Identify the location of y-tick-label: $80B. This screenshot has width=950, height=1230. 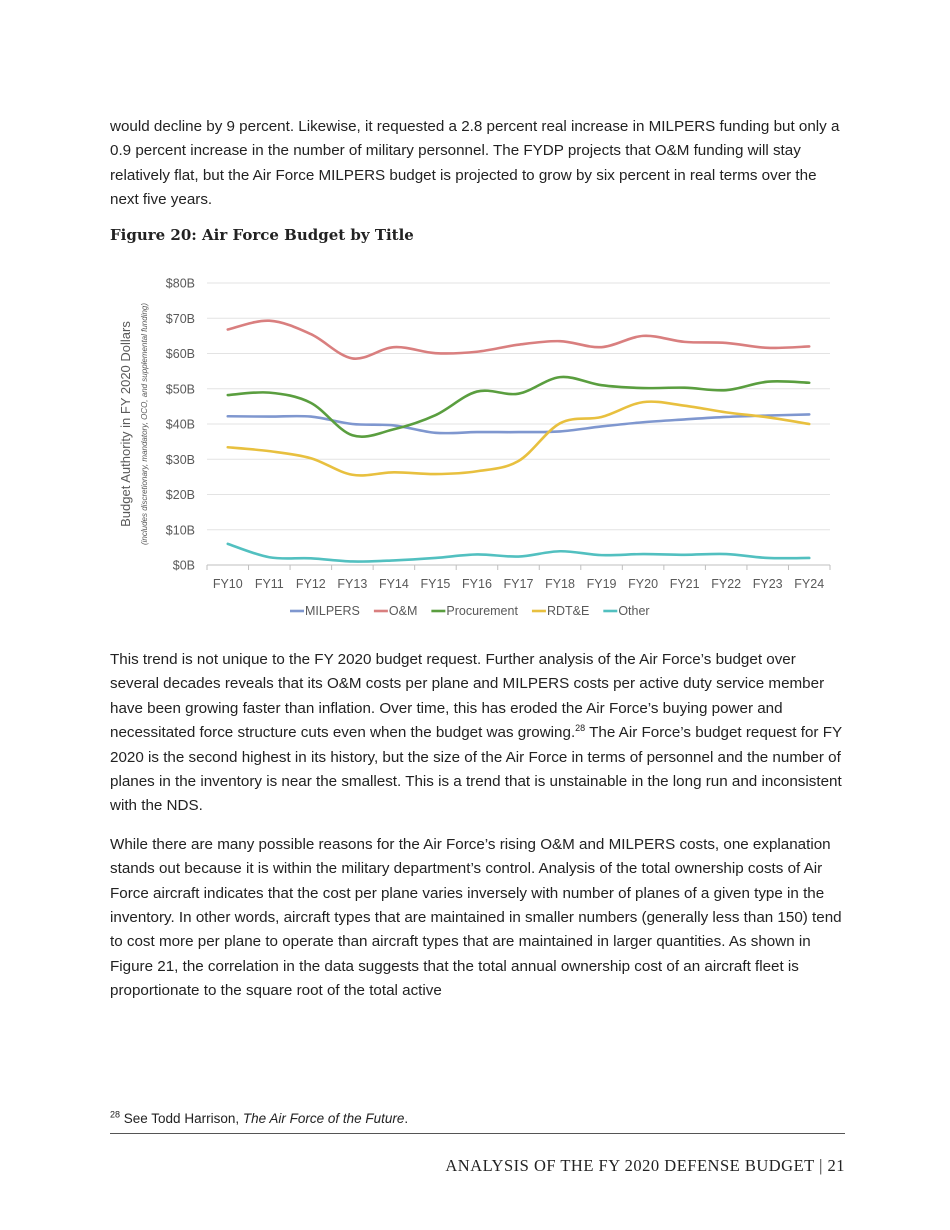
(180, 284).